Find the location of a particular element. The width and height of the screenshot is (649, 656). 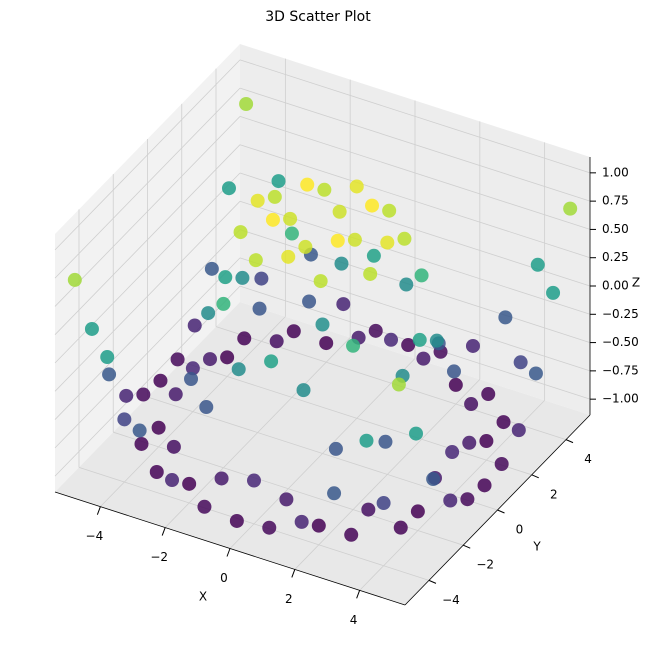

z-tick-label: 1.00 is located at coordinates (615, 172).